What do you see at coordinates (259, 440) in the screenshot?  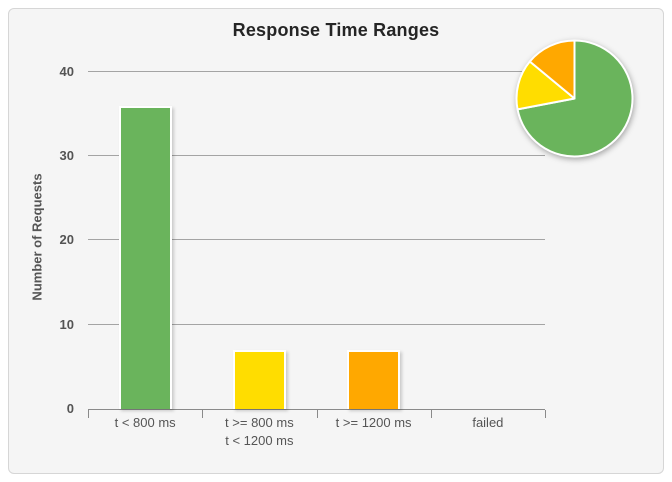 I see `x-category-label-line: t < 1200 ms` at bounding box center [259, 440].